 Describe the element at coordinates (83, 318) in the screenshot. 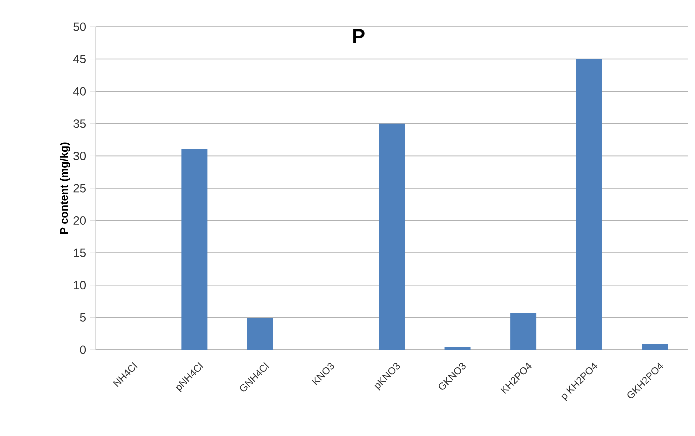

I see `y-tick-label: 5` at that location.